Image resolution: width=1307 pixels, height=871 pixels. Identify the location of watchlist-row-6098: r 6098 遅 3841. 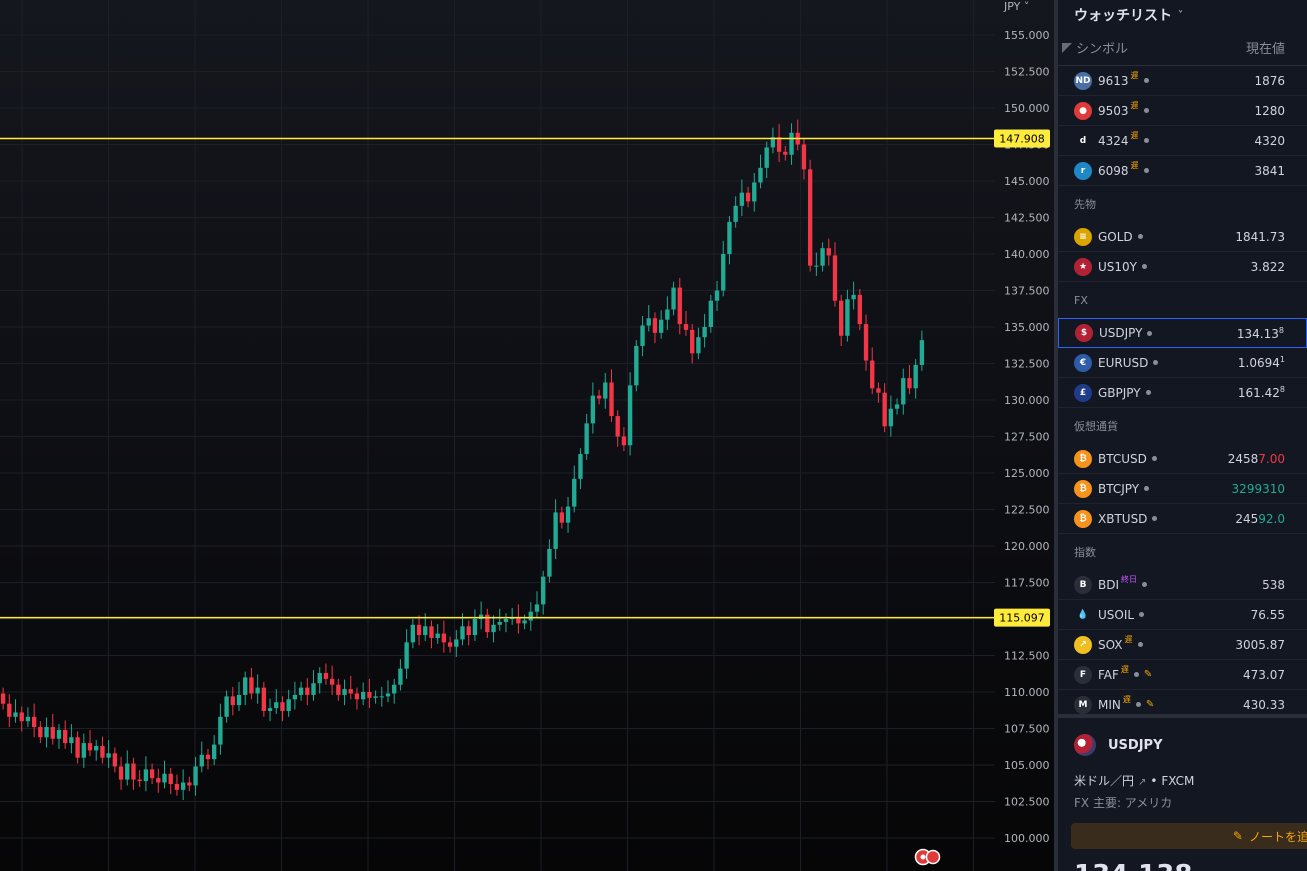
(1182, 171).